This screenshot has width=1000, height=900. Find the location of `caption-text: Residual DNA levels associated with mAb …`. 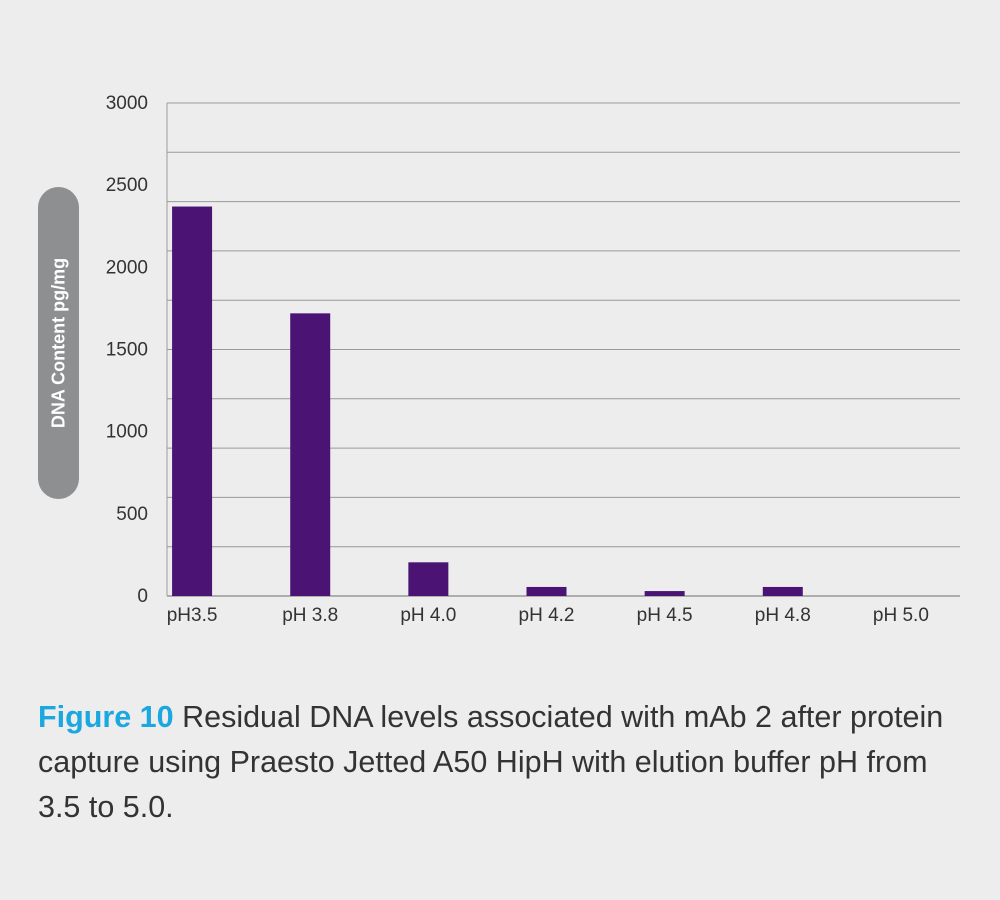

caption-text: Residual DNA levels associated with mAb … is located at coordinates (491, 762).